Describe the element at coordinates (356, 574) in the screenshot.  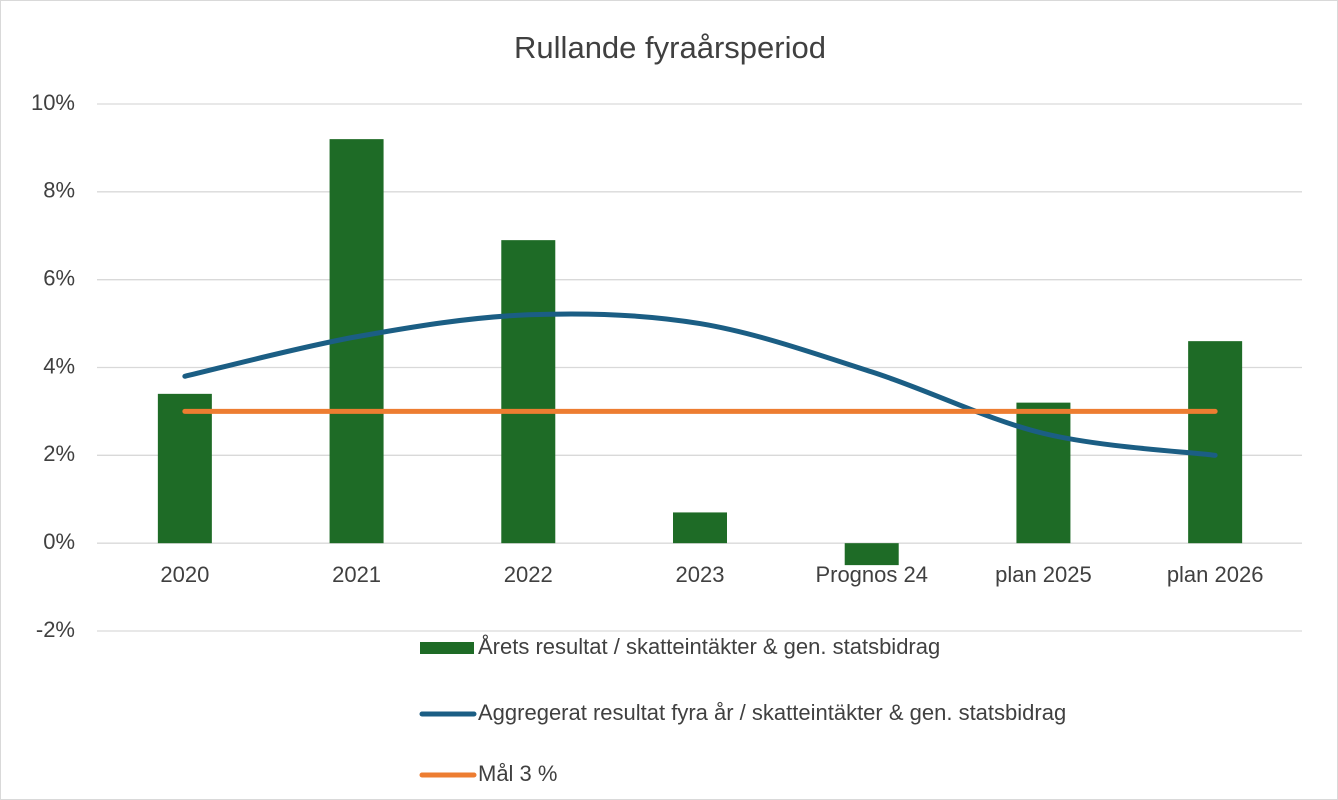
I see `x-tick-label: 2021` at that location.